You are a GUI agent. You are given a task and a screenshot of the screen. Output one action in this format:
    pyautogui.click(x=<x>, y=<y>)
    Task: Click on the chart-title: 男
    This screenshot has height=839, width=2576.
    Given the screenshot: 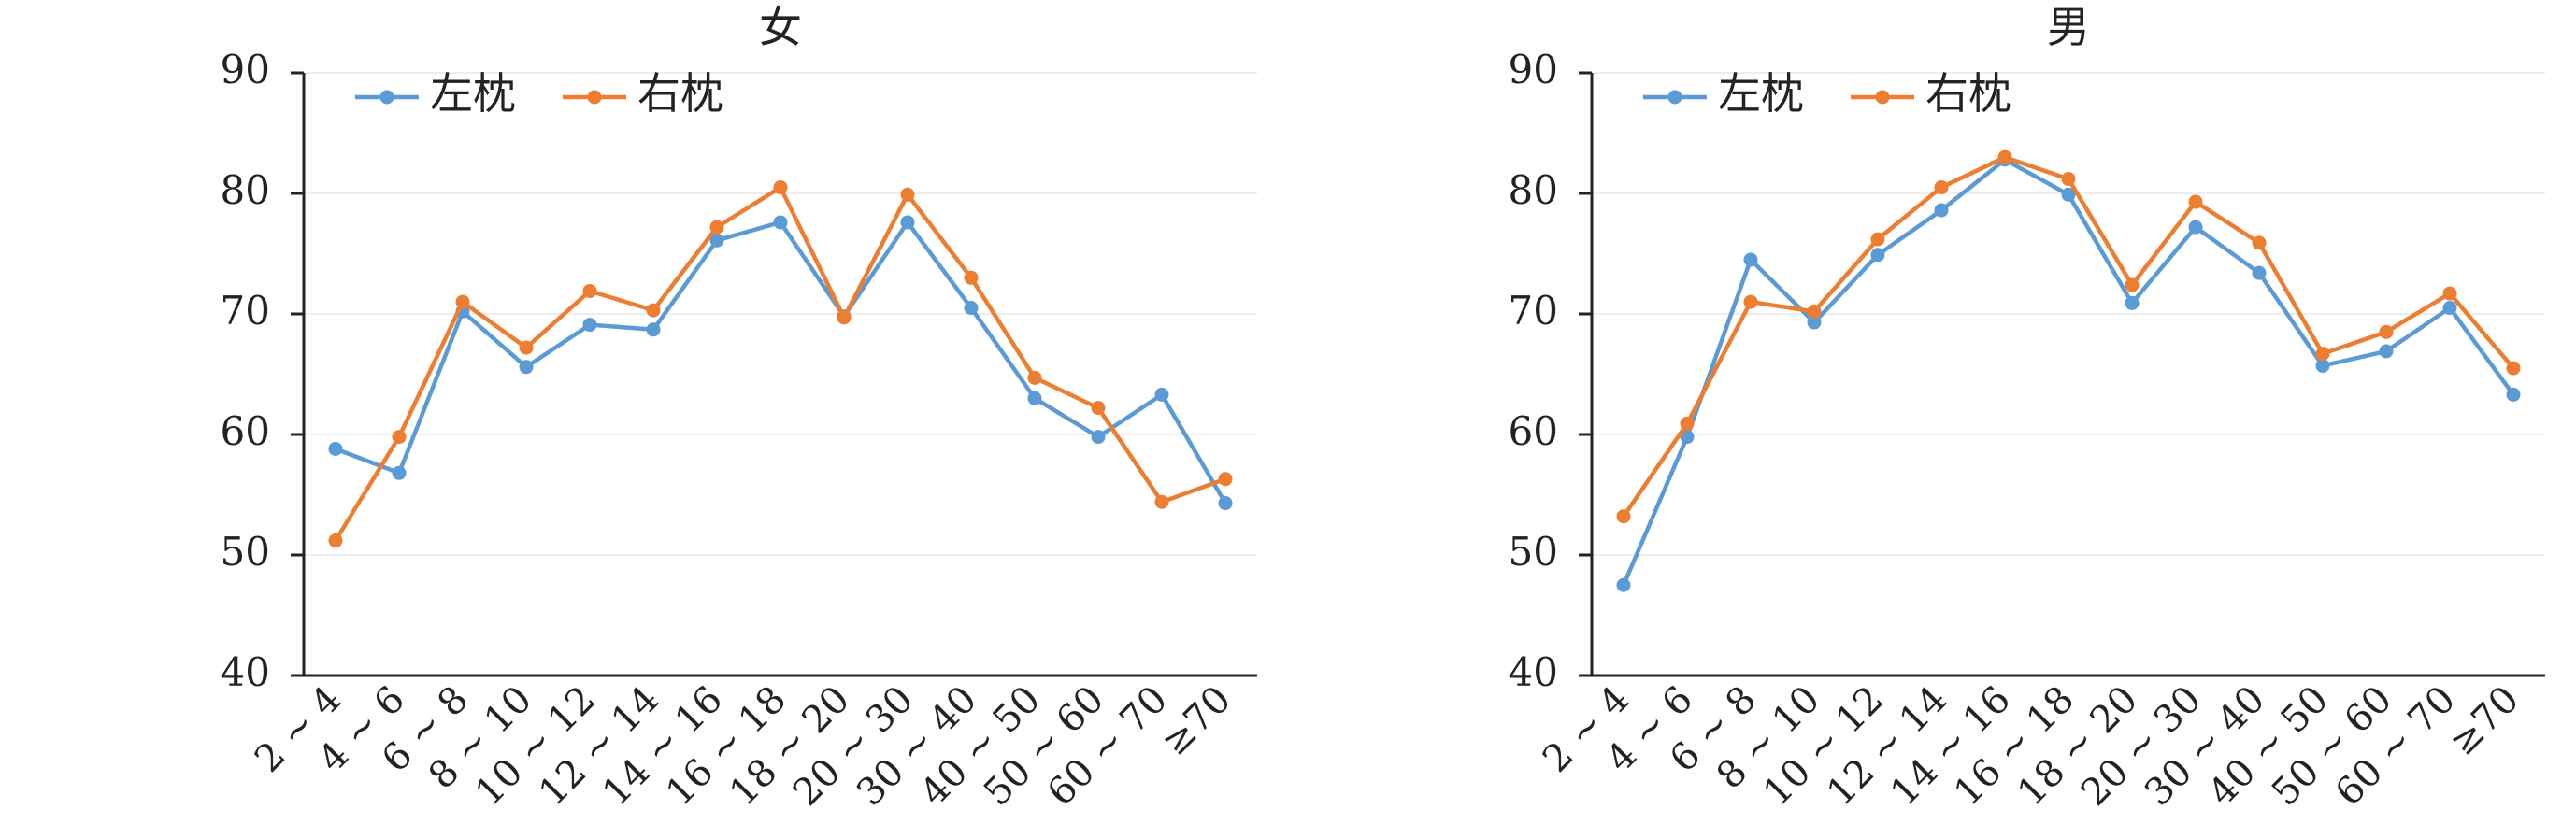 What is the action you would take?
    pyautogui.click(x=2068, y=27)
    